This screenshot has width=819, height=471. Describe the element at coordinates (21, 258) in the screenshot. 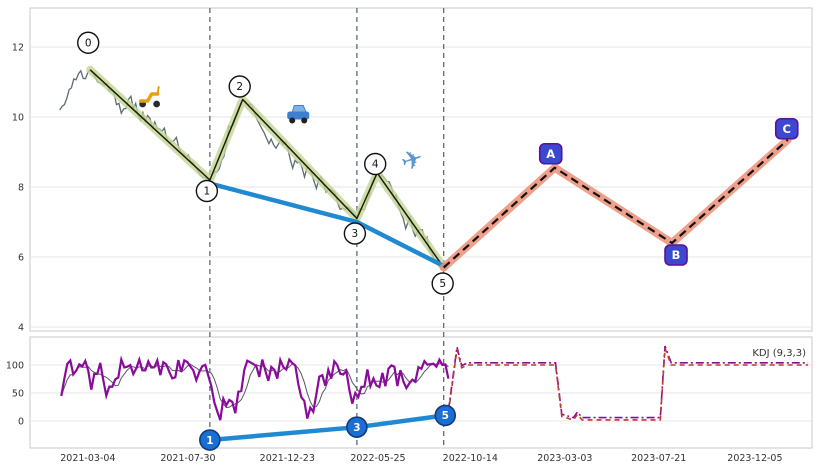

I see `price-y-tick-label: 6` at that location.